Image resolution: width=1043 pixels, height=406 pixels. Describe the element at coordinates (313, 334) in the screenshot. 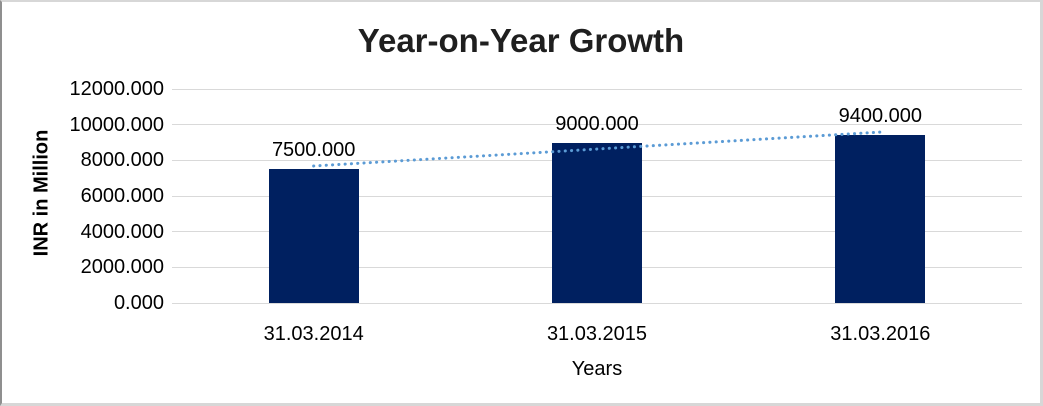

I see `x-tick-label: 31.03.2014` at that location.